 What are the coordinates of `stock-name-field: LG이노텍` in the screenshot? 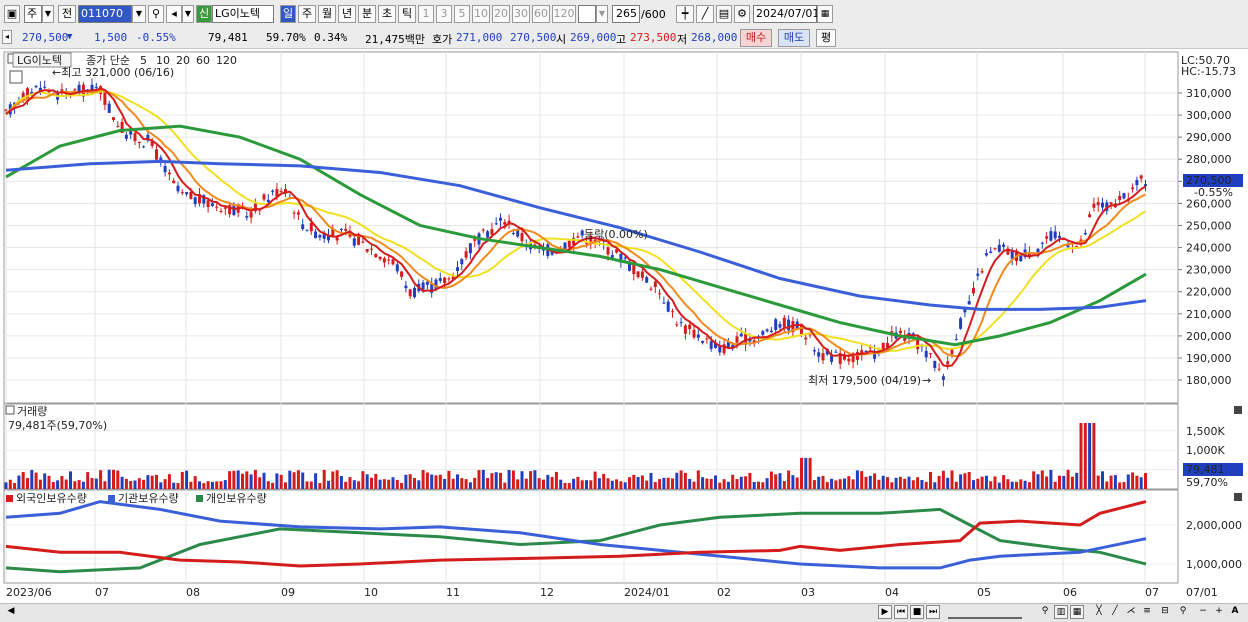 It's located at (243, 14).